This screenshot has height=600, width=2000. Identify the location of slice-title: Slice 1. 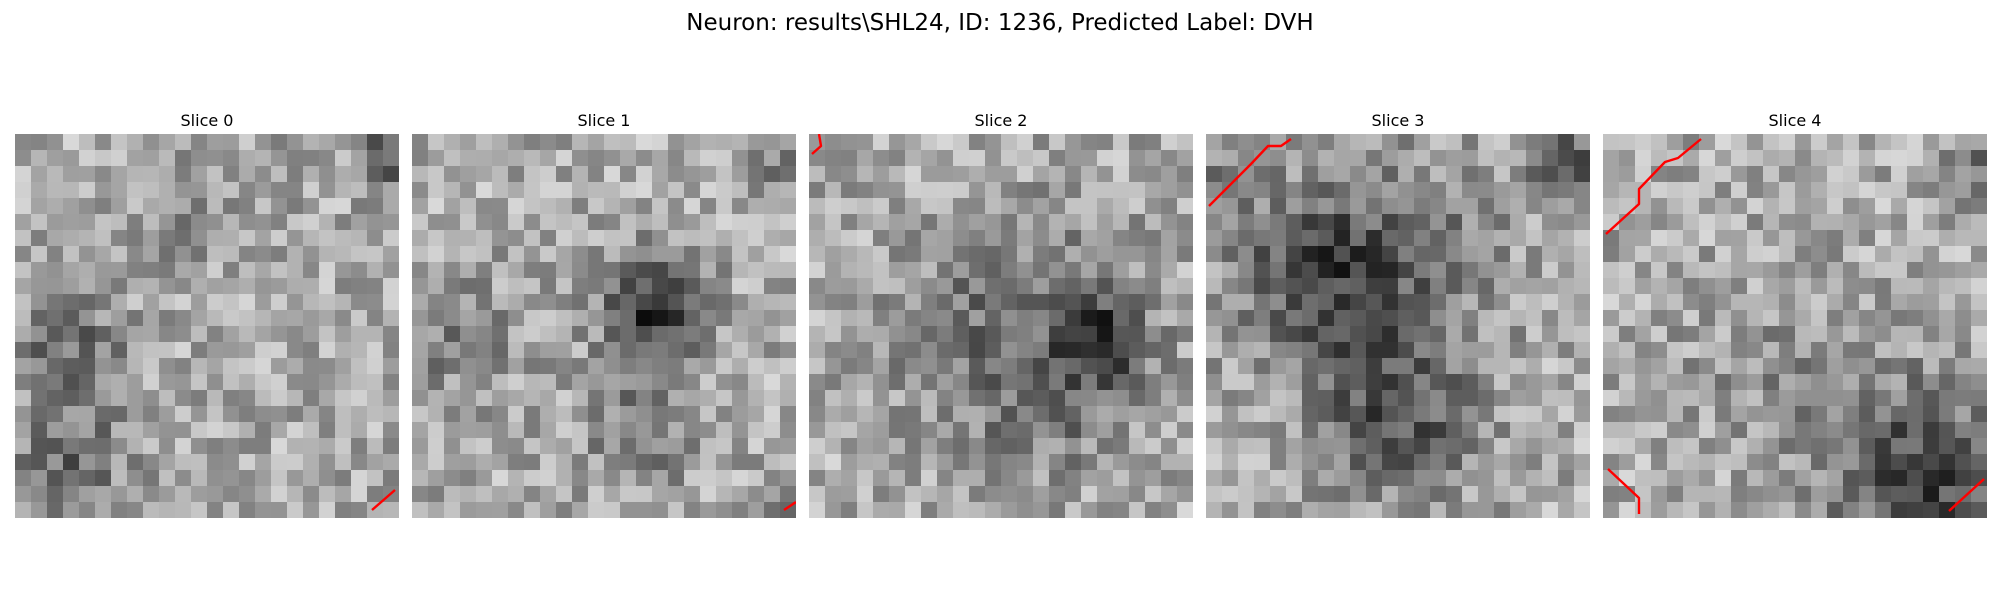
(604, 120).